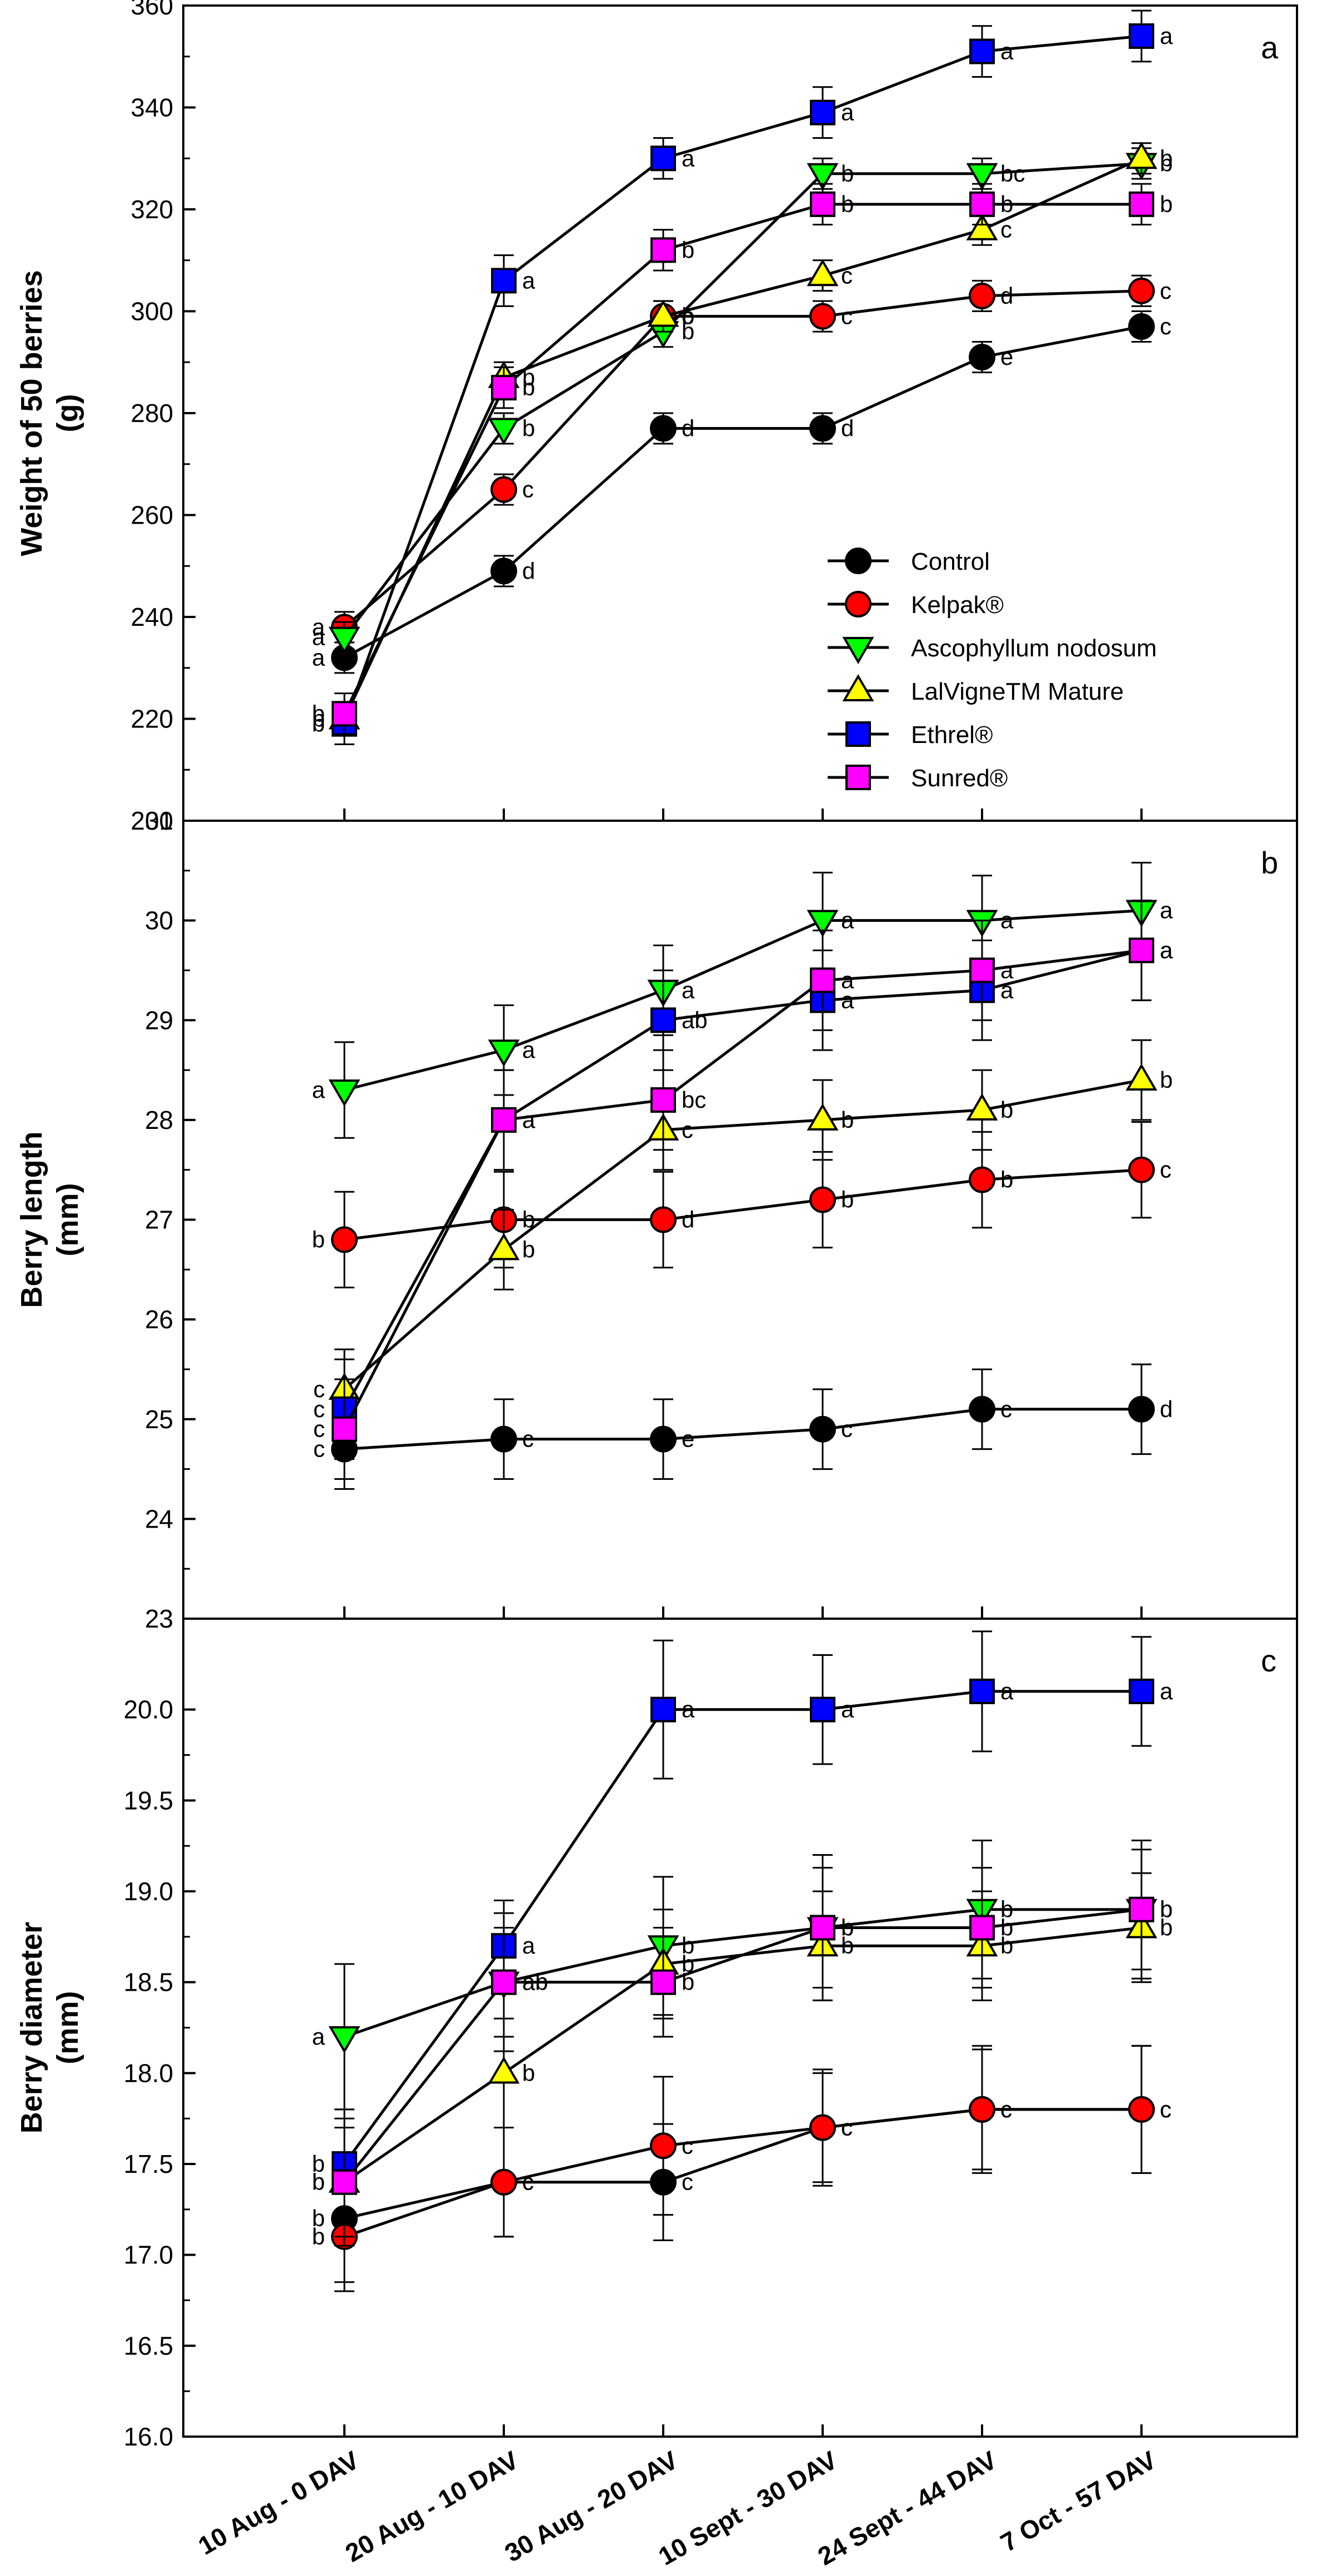 The height and width of the screenshot is (2576, 1317). I want to click on y-tick-label: 220, so click(152, 719).